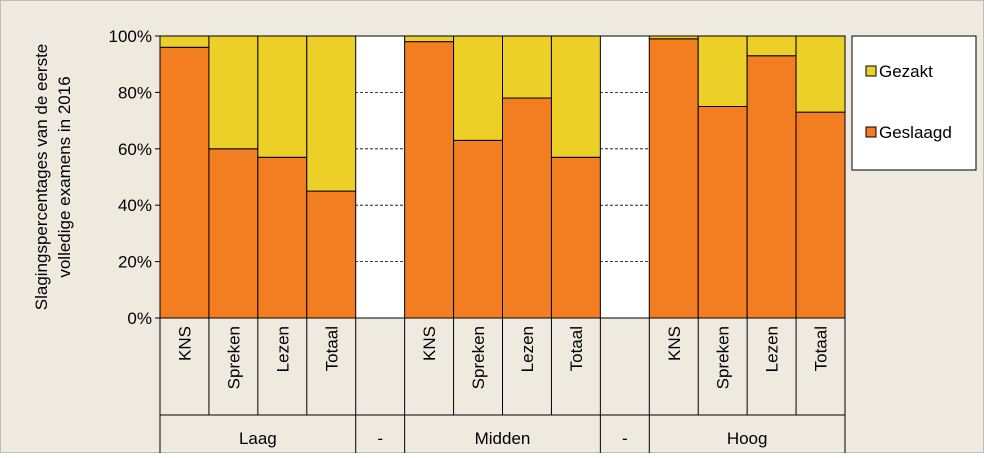 The width and height of the screenshot is (984, 458). I want to click on legend-label-geslaagd: Geslaagd, so click(915, 132).